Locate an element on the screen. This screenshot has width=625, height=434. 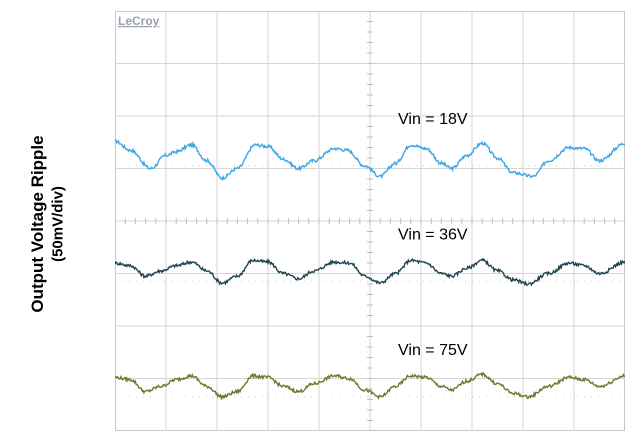
brand-logo: LeCroy is located at coordinates (139, 21).